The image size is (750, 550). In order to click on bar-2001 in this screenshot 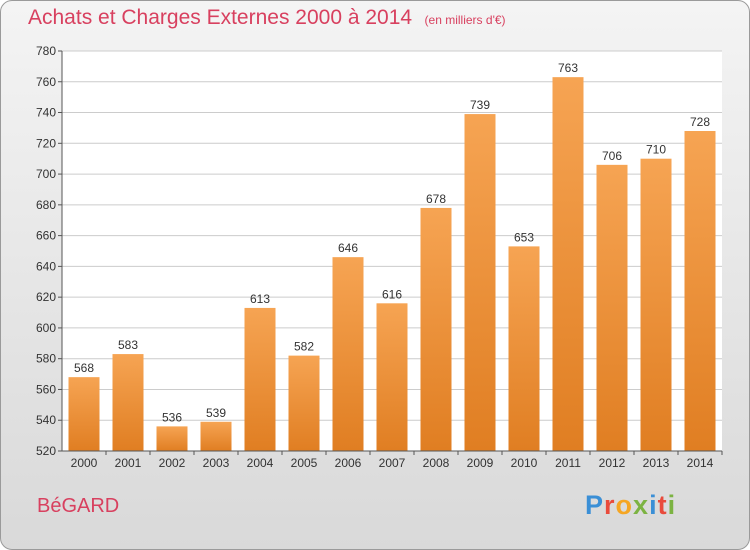, I will do `click(128, 402)`.